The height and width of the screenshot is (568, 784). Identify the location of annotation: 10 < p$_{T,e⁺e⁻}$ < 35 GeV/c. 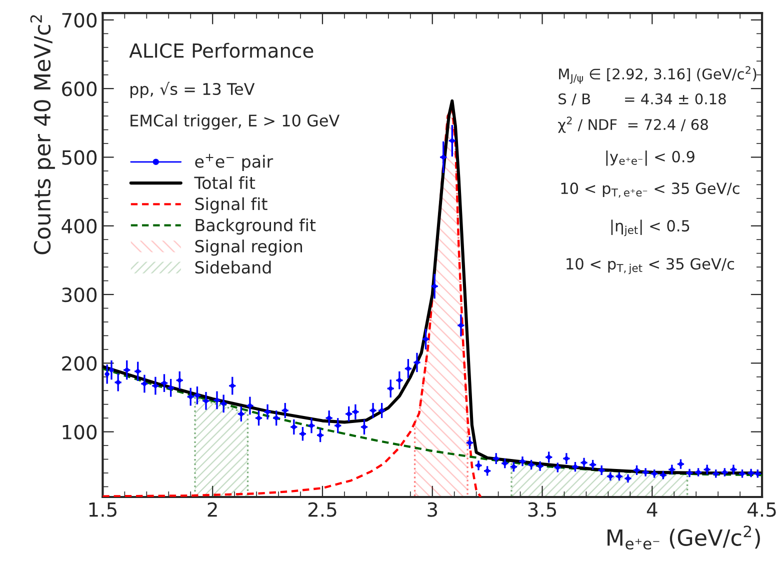
(650, 190).